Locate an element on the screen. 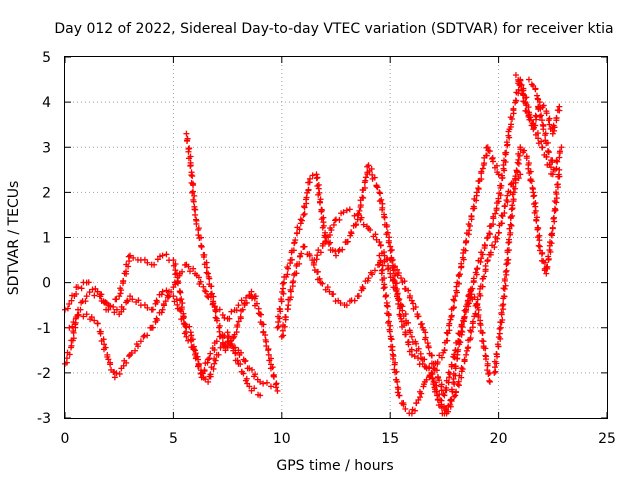  y-tick-label: 2 is located at coordinates (46, 193).